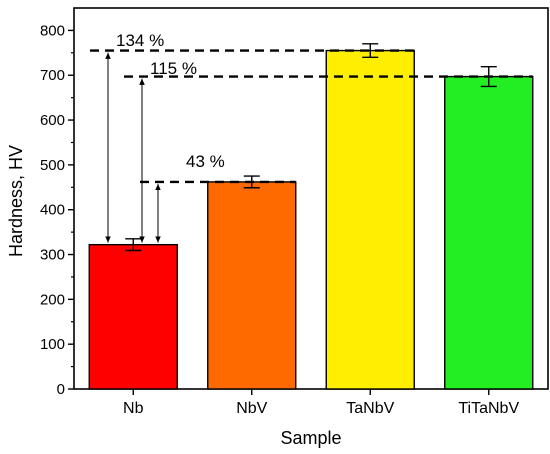 This screenshot has width=550, height=454. I want to click on y-tick-label: 200, so click(52, 299).